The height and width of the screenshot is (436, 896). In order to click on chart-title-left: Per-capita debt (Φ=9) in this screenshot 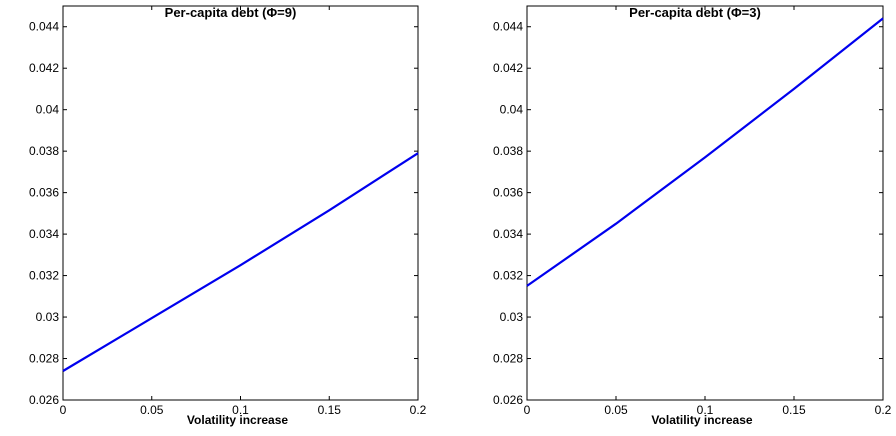, I will do `click(231, 12)`.